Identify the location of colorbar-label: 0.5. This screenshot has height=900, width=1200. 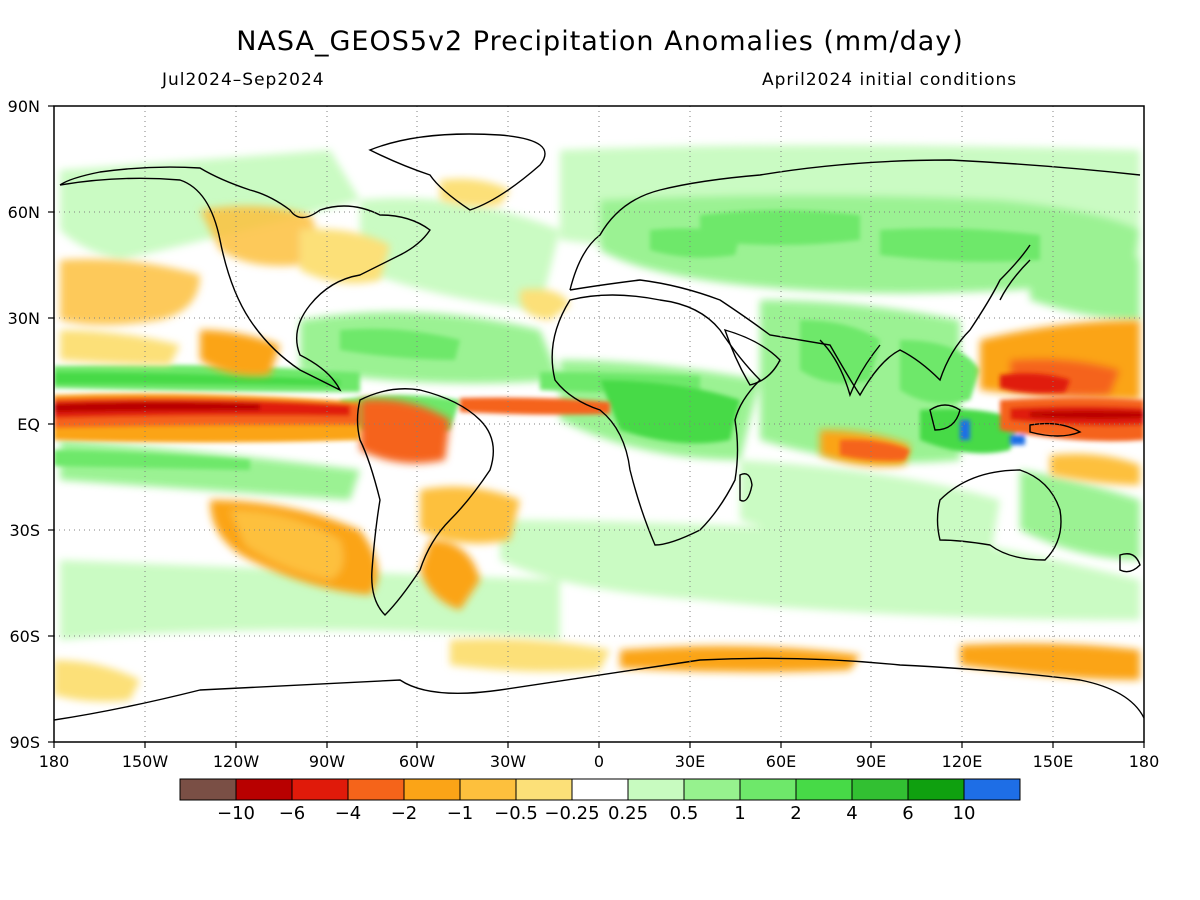
(684, 813).